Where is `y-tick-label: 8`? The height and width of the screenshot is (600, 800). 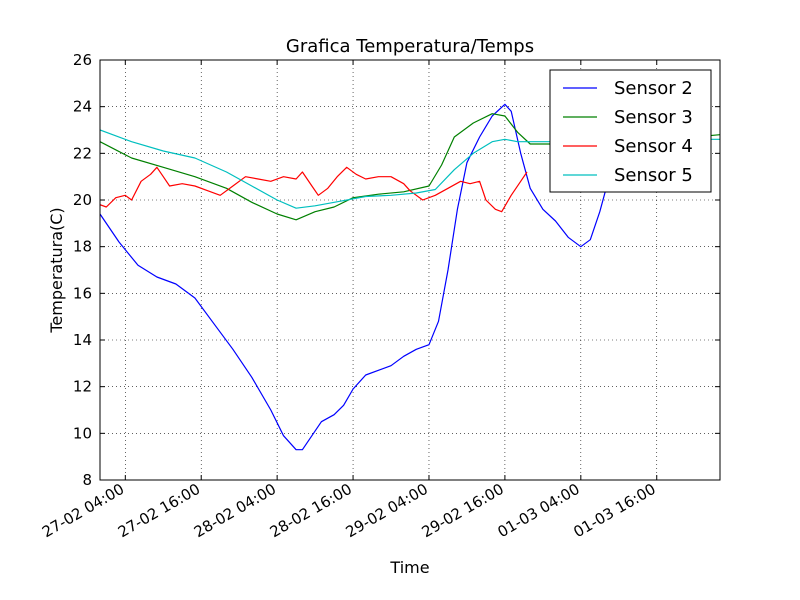 y-tick-label: 8 is located at coordinates (87, 480).